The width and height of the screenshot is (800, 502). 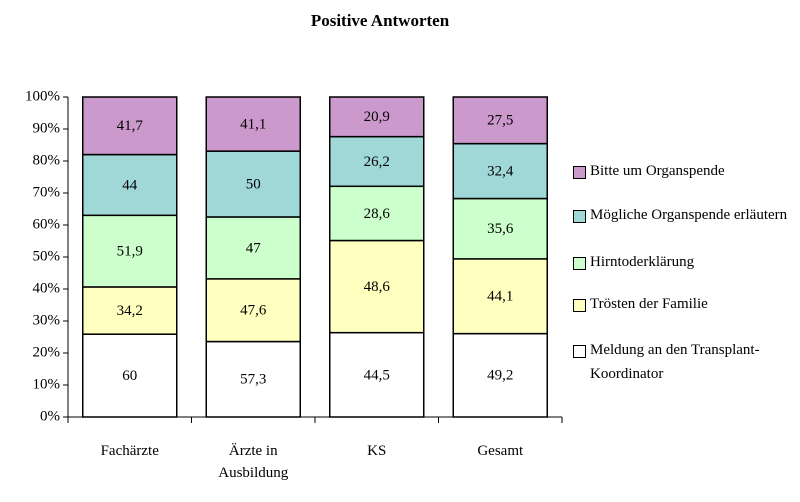 I want to click on legend-label: Meldung an den Transplant-Koordinator, so click(x=675, y=362).